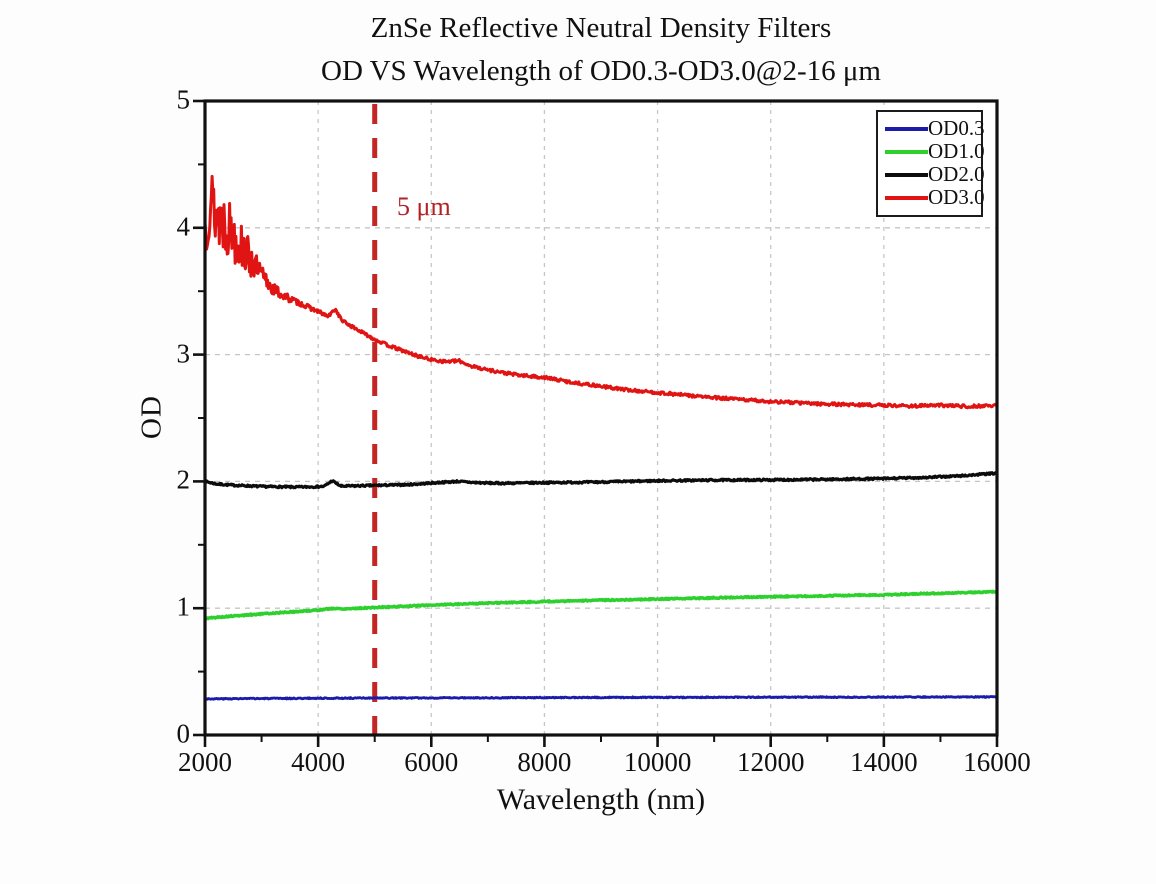 The image size is (1156, 884). I want to click on series-line-OD2.0, so click(601, 480).